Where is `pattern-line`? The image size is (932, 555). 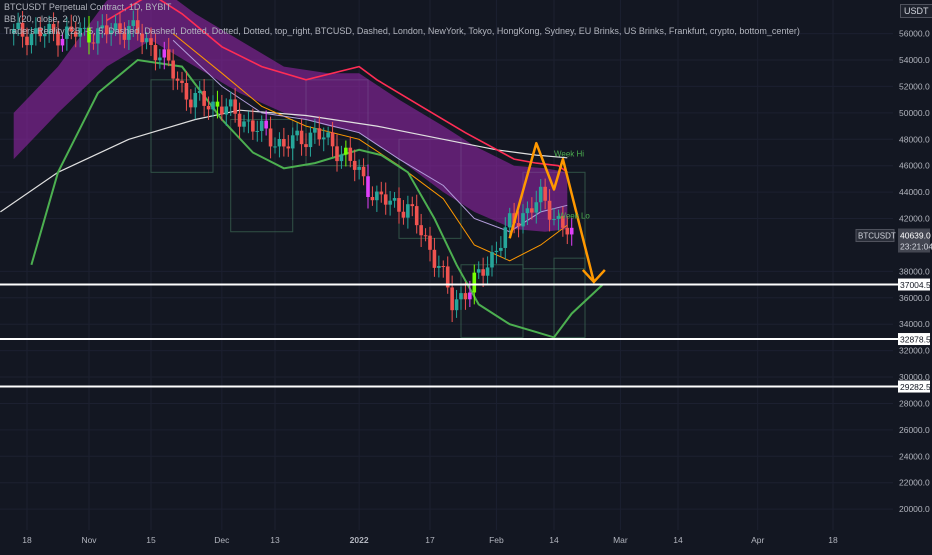
pattern-line is located at coordinates (552, 212).